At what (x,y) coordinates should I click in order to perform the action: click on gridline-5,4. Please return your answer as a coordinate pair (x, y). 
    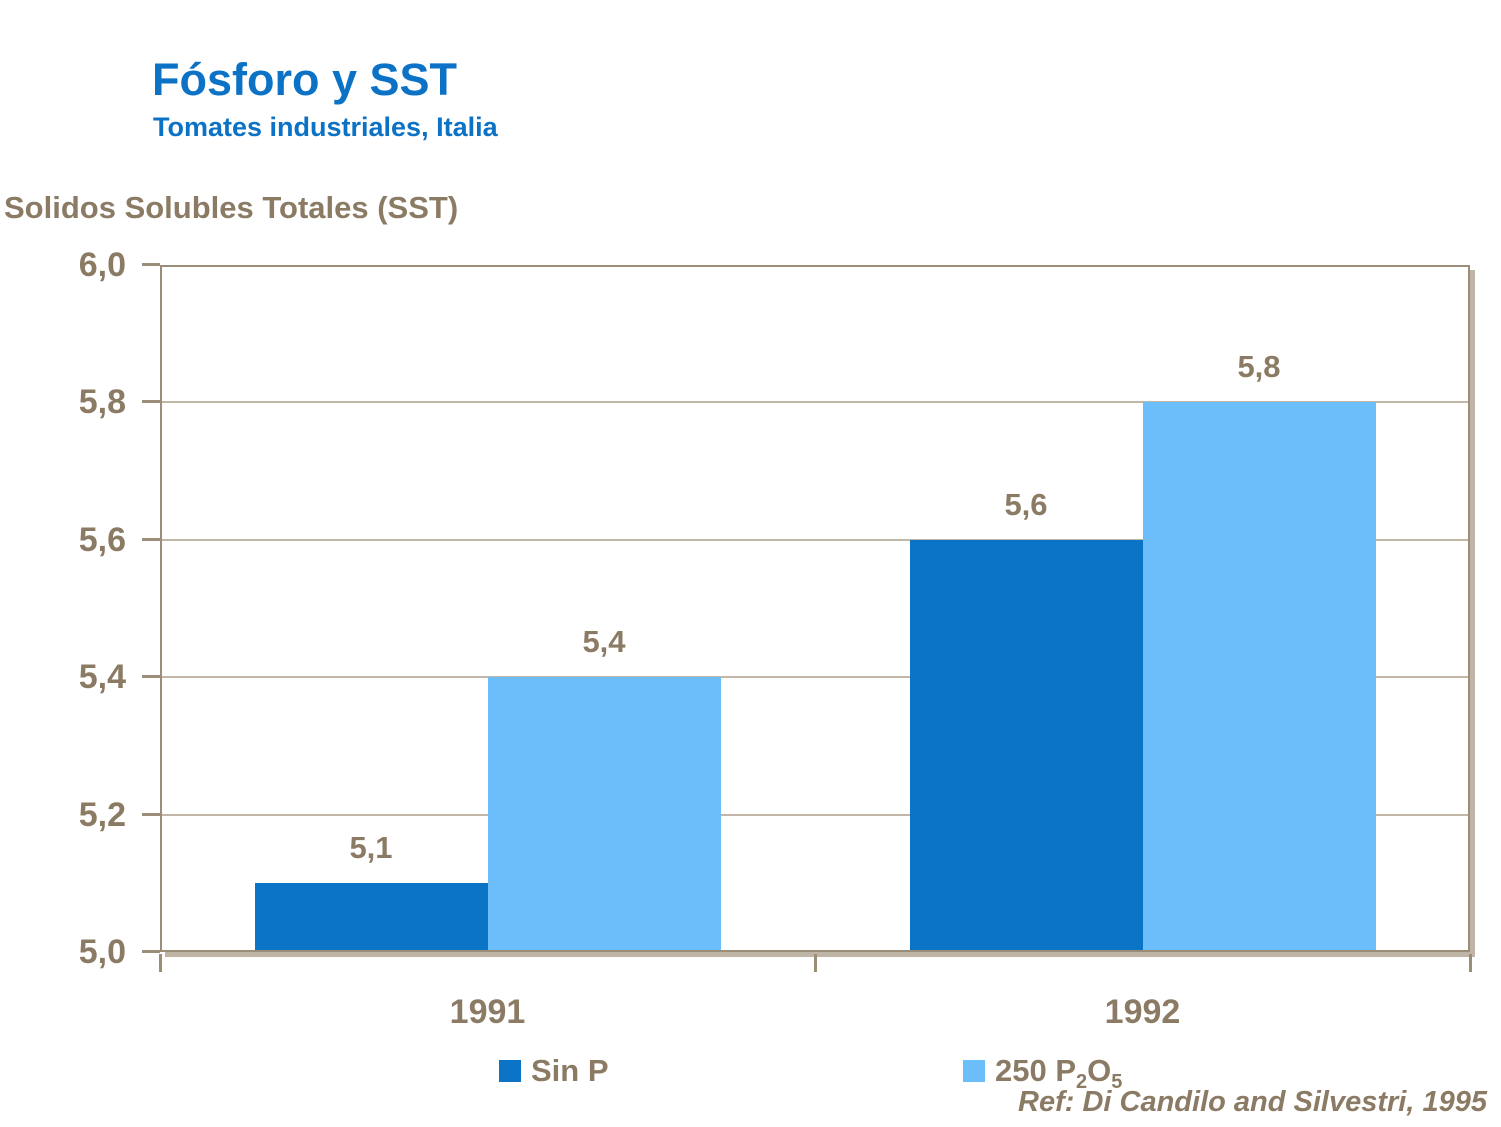
    Looking at the image, I should click on (815, 677).